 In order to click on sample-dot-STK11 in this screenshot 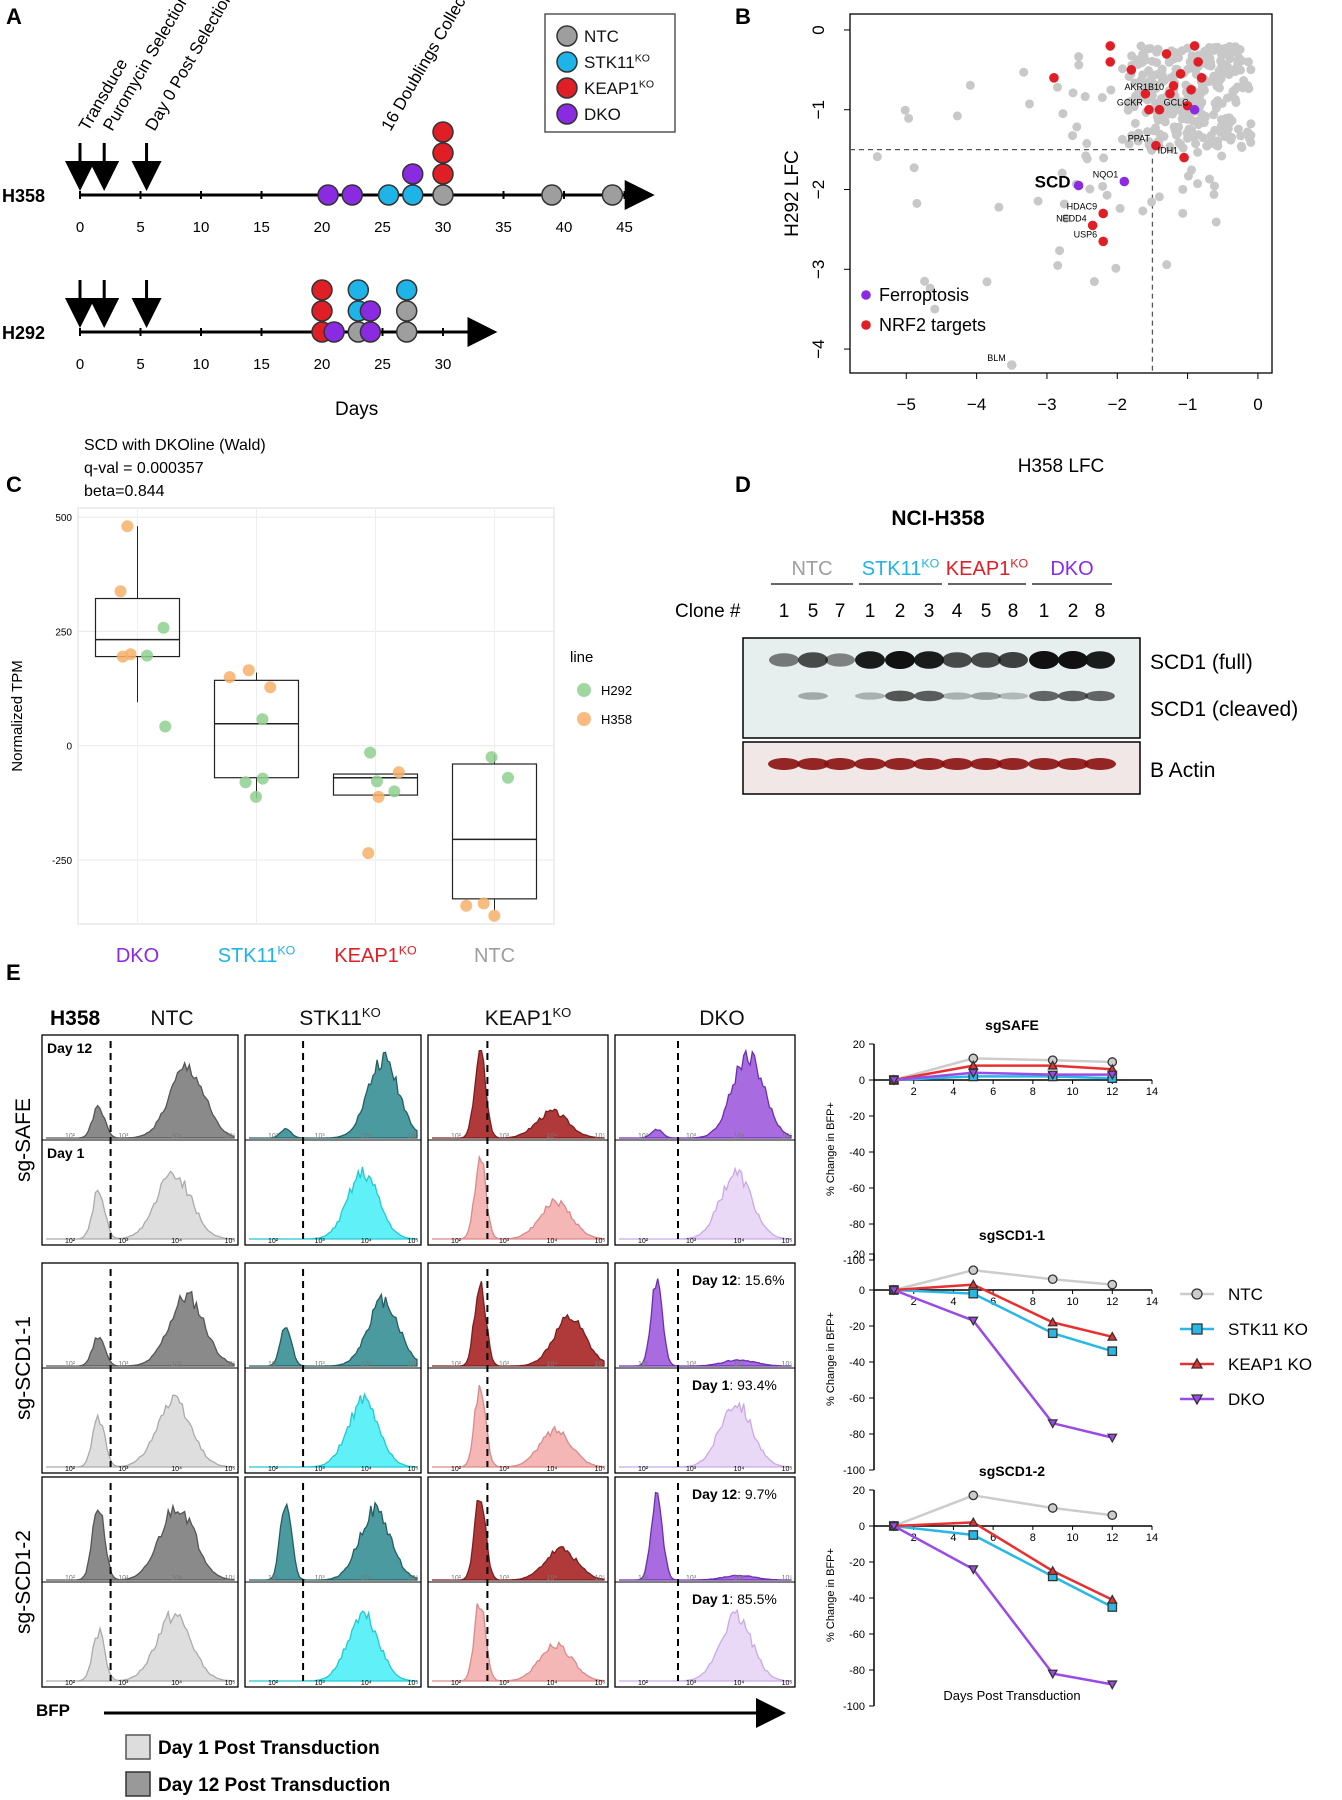, I will do `click(413, 195)`.